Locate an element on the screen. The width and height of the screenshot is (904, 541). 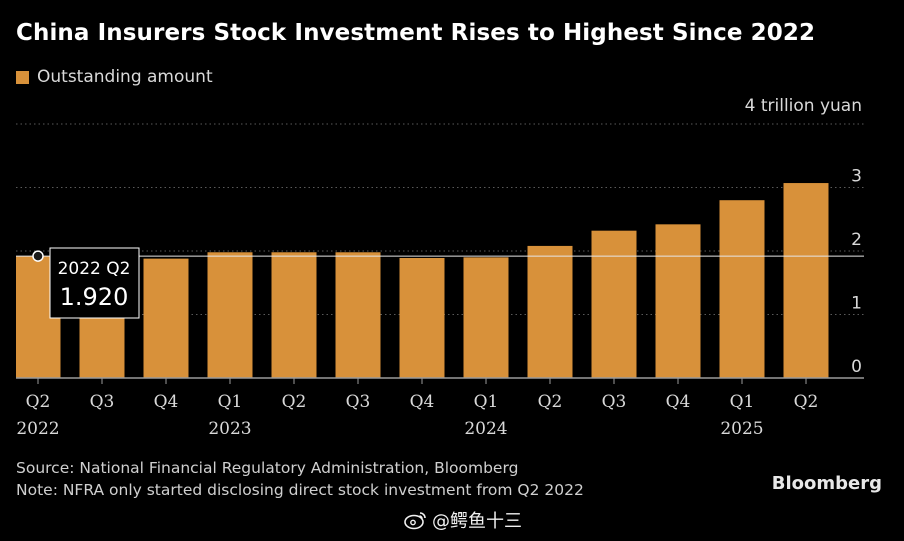
legend-swatch is located at coordinates (22, 77).